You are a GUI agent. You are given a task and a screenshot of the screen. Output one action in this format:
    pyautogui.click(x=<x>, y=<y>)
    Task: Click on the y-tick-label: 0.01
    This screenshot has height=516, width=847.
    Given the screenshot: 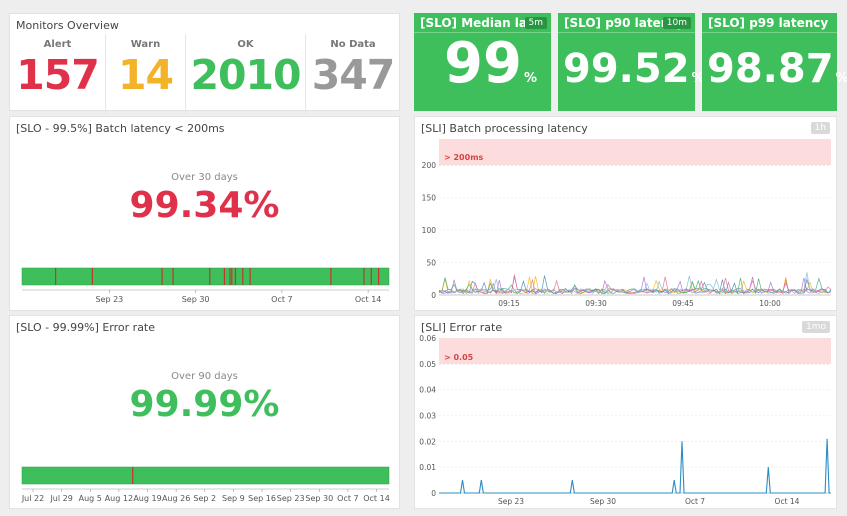 What is the action you would take?
    pyautogui.click(x=427, y=467)
    